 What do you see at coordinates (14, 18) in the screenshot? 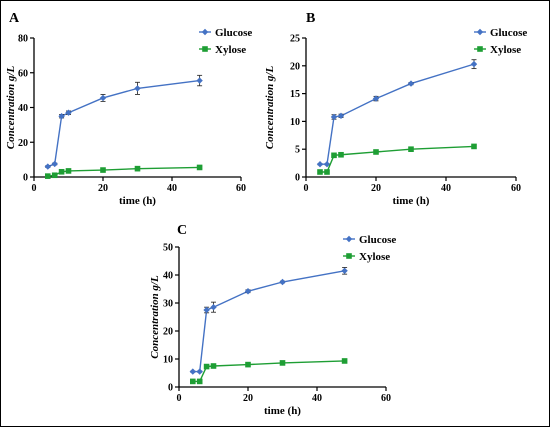
I see `panel-label: A` at bounding box center [14, 18].